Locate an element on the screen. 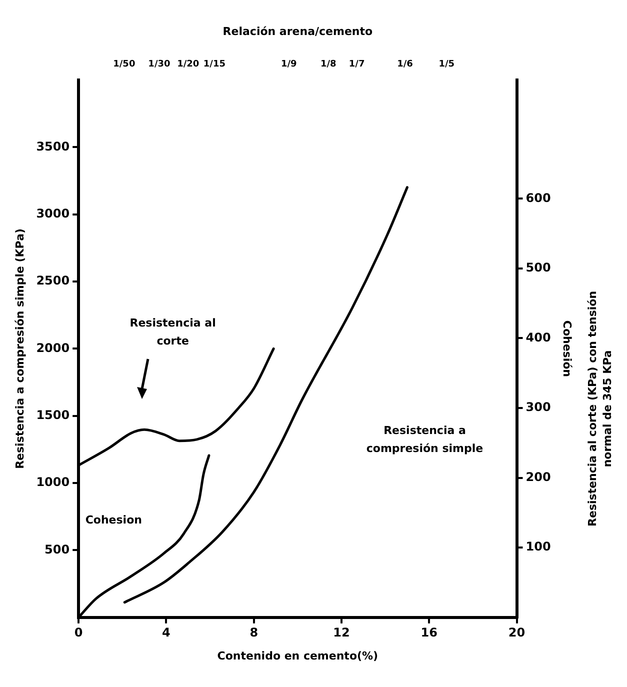 This screenshot has width=627, height=687. text: 1/50 is located at coordinates (124, 64).